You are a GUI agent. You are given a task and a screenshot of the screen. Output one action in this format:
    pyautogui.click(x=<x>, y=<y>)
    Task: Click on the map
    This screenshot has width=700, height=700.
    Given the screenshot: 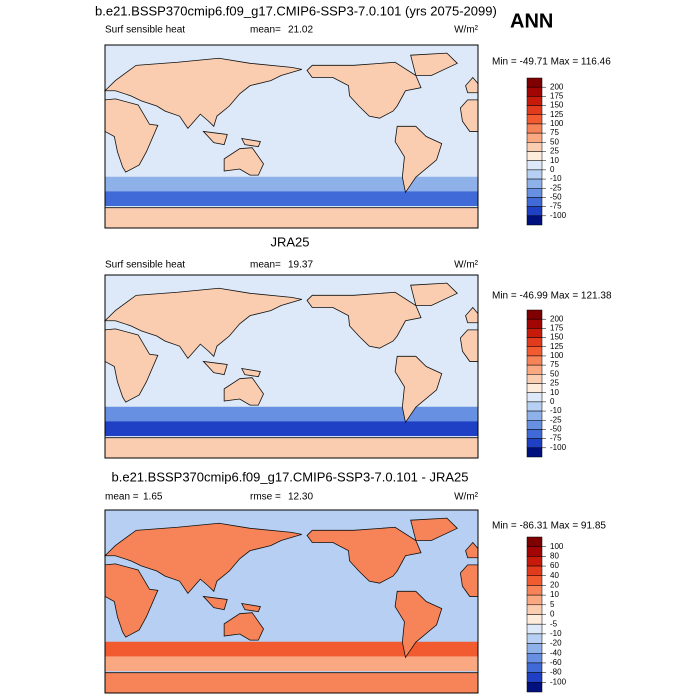 What is the action you would take?
    pyautogui.click(x=291, y=366)
    